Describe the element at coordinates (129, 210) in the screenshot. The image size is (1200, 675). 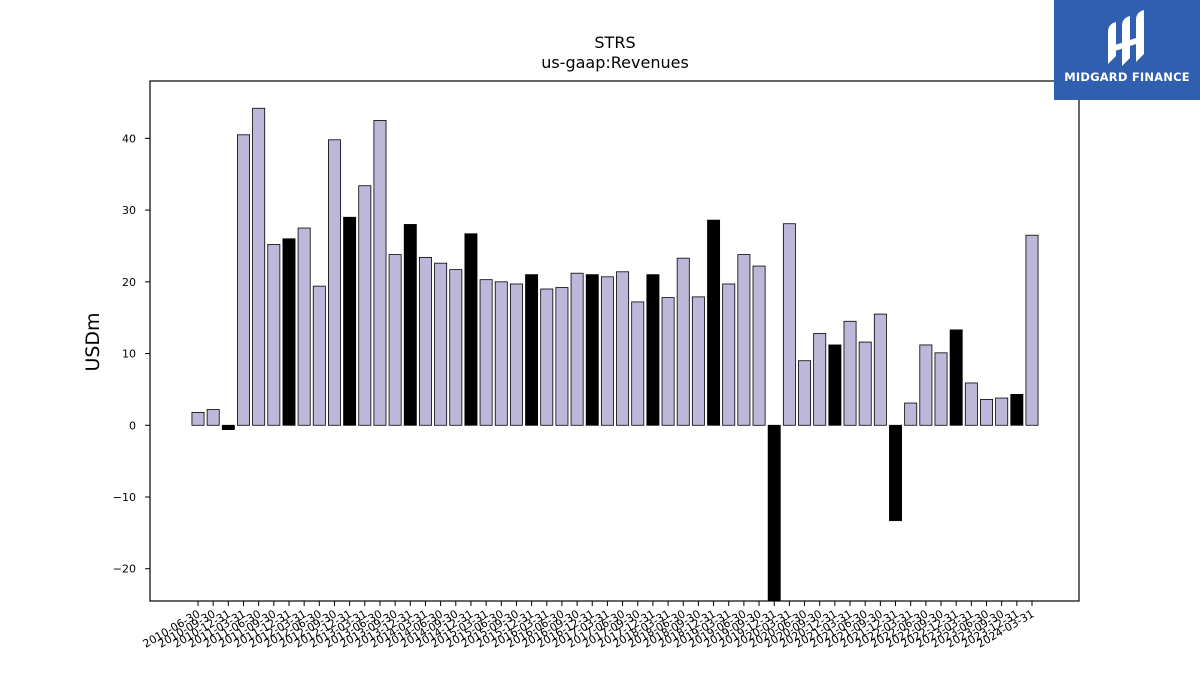
I see `y-tick-label: 30` at that location.